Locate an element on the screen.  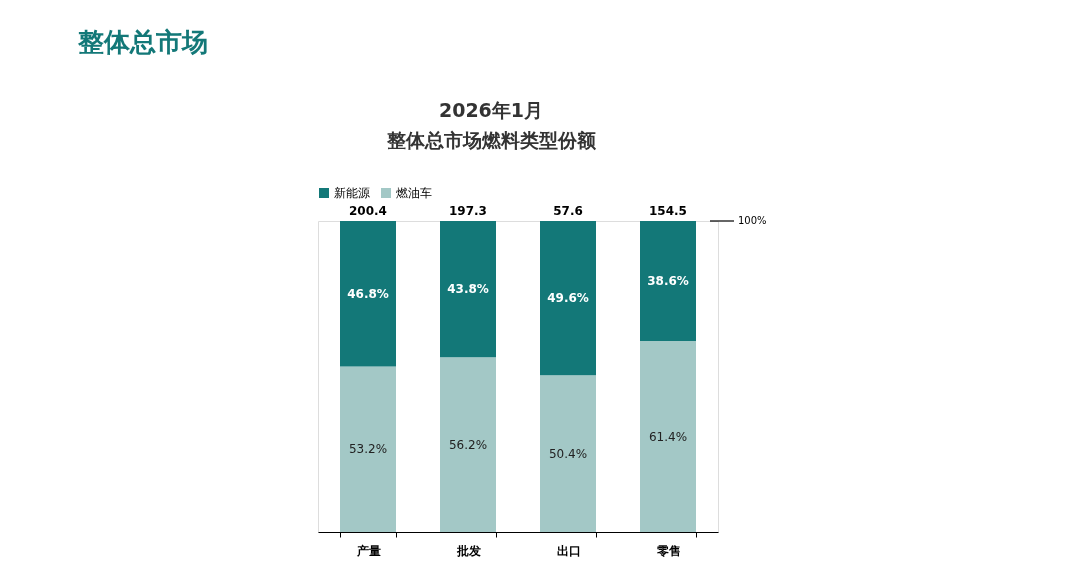
data-label: 53.2% is located at coordinates (368, 449).